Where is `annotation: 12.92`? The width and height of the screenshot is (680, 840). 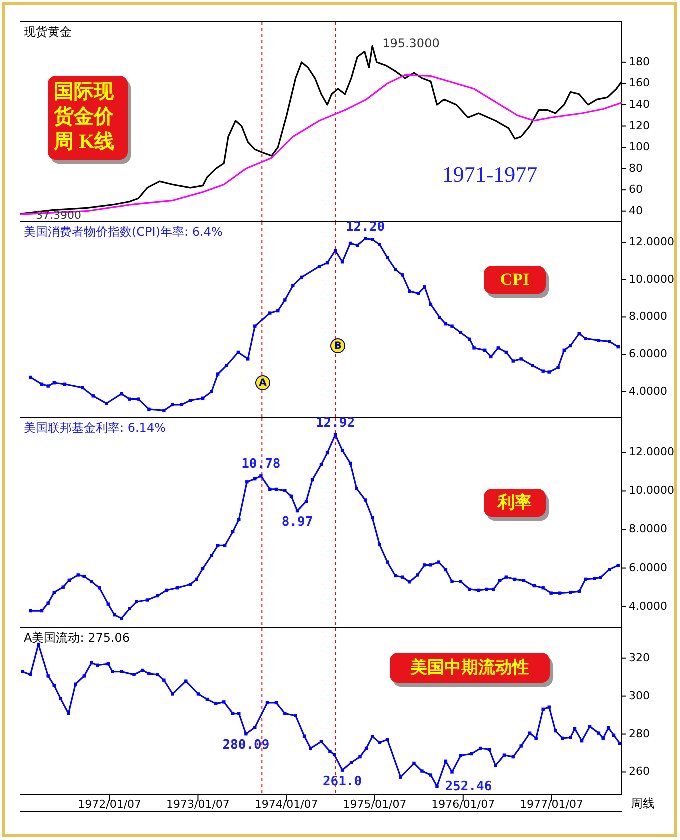
annotation: 12.92 is located at coordinates (336, 423).